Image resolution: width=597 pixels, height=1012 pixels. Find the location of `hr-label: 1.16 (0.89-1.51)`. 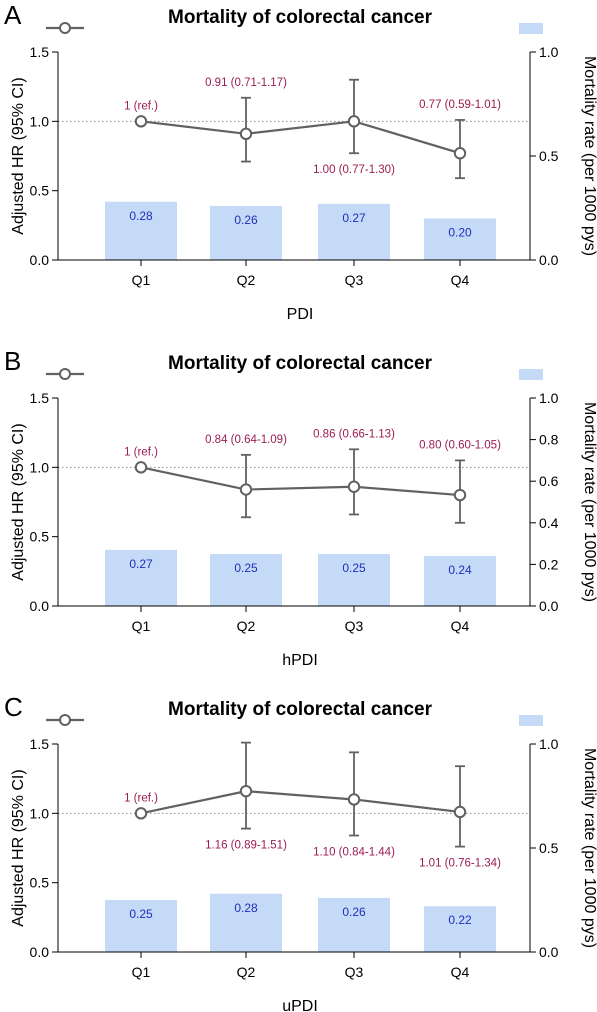

hr-label: 1.16 (0.89-1.51) is located at coordinates (246, 846).